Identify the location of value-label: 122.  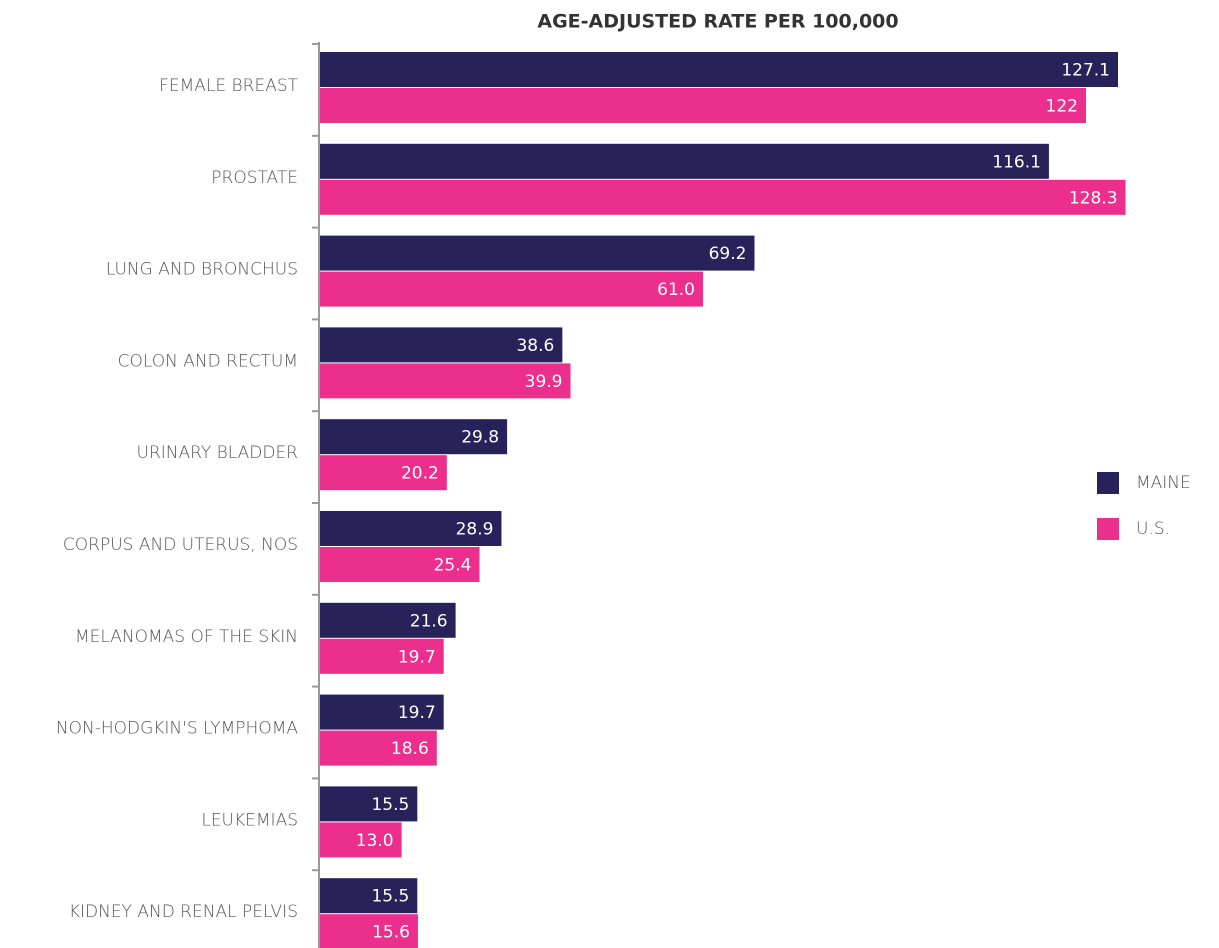
(1062, 107).